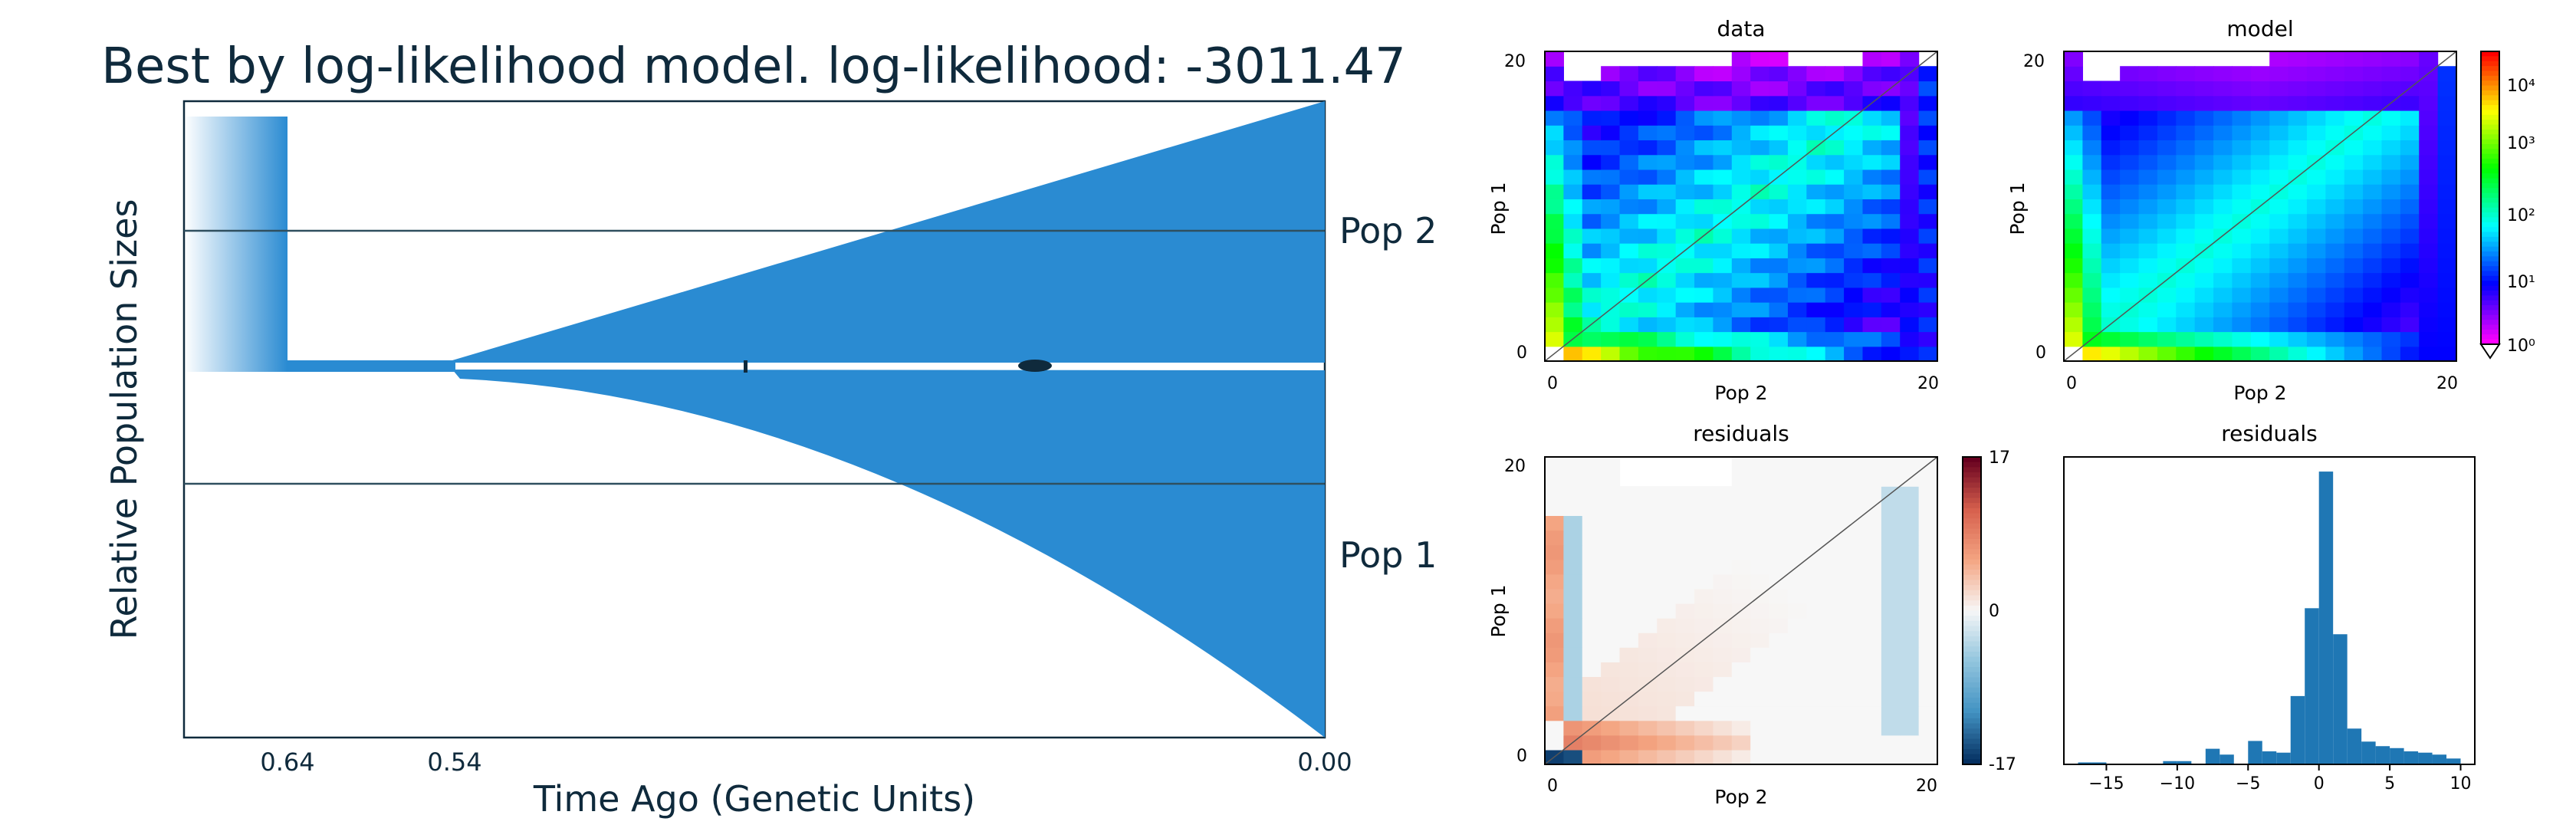 The width and height of the screenshot is (2576, 828). What do you see at coordinates (1928, 383) in the screenshot?
I see `data-heatmap-xtick-20: 20` at bounding box center [1928, 383].